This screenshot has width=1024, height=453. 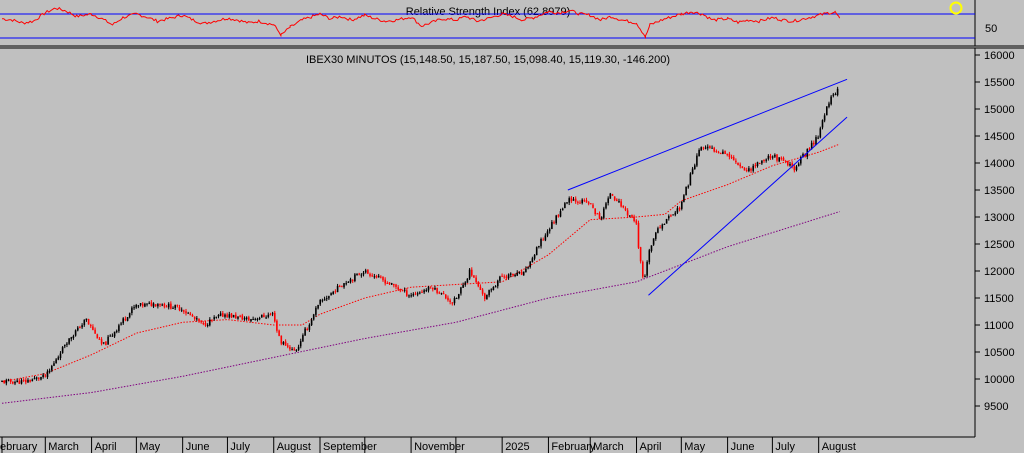 What do you see at coordinates (999, 83) in the screenshot?
I see `price-tick-label: 15500` at bounding box center [999, 83].